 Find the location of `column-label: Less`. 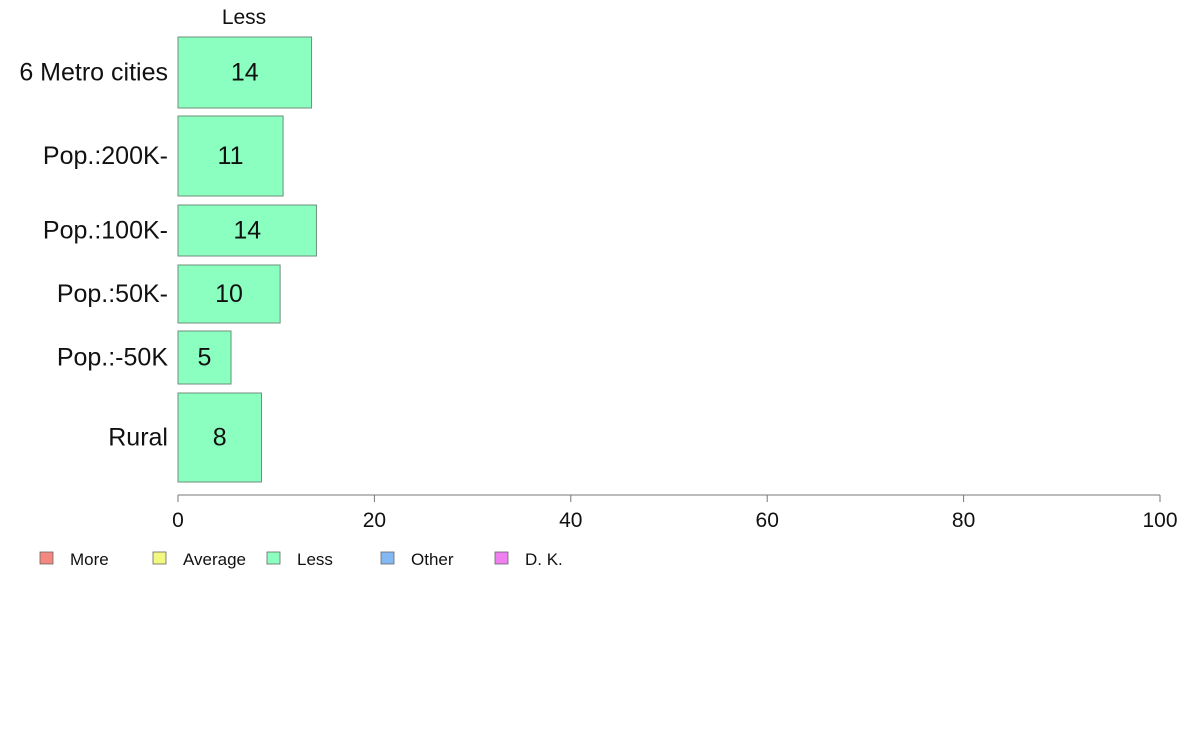

column-label: Less is located at coordinates (244, 17).